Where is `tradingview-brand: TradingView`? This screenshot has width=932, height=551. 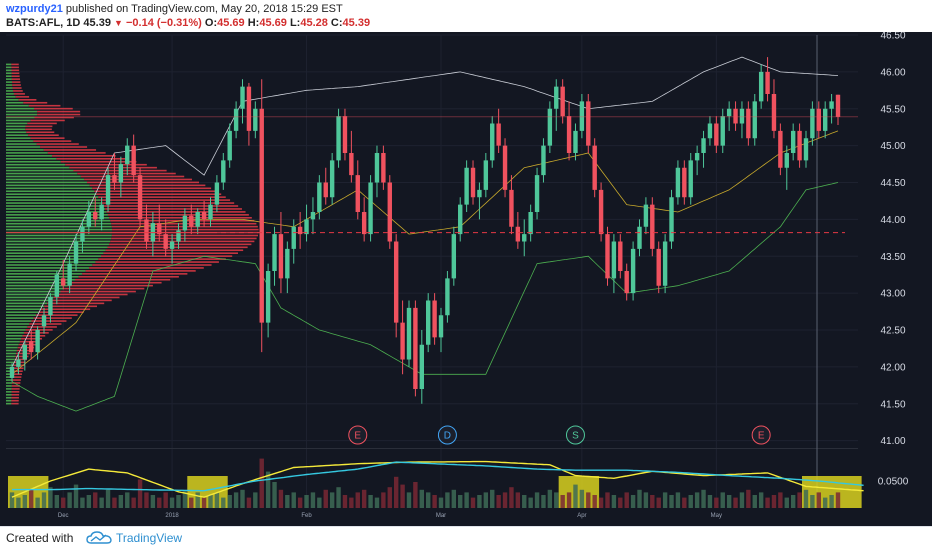 tradingview-brand: TradingView is located at coordinates (149, 538).